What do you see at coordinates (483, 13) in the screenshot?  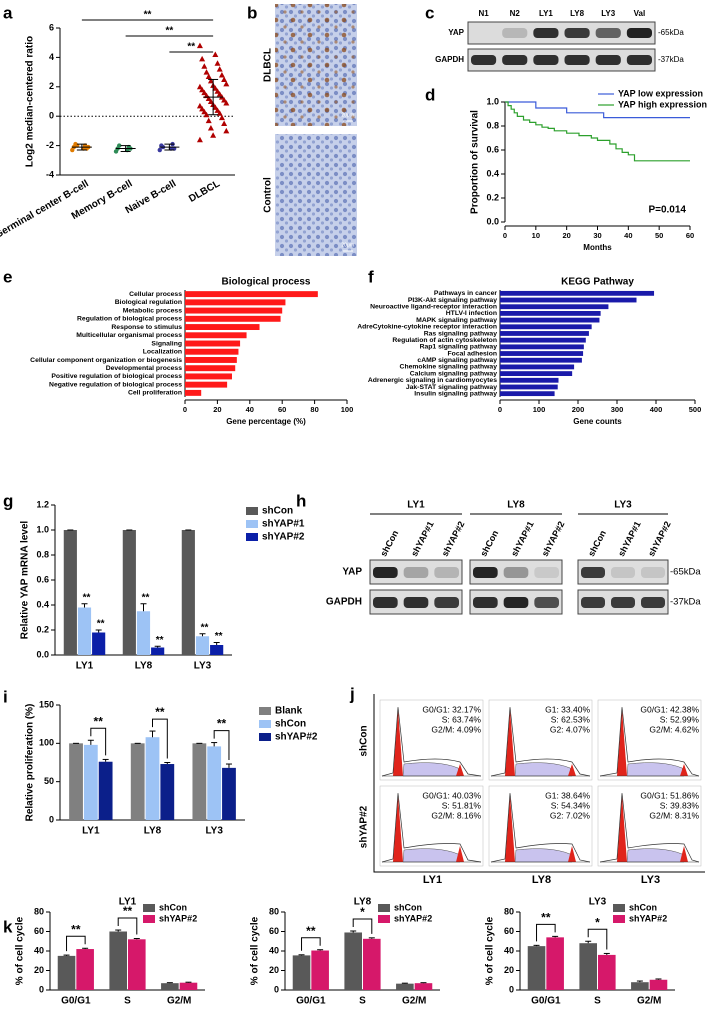 I see `lane-label: N1` at bounding box center [483, 13].